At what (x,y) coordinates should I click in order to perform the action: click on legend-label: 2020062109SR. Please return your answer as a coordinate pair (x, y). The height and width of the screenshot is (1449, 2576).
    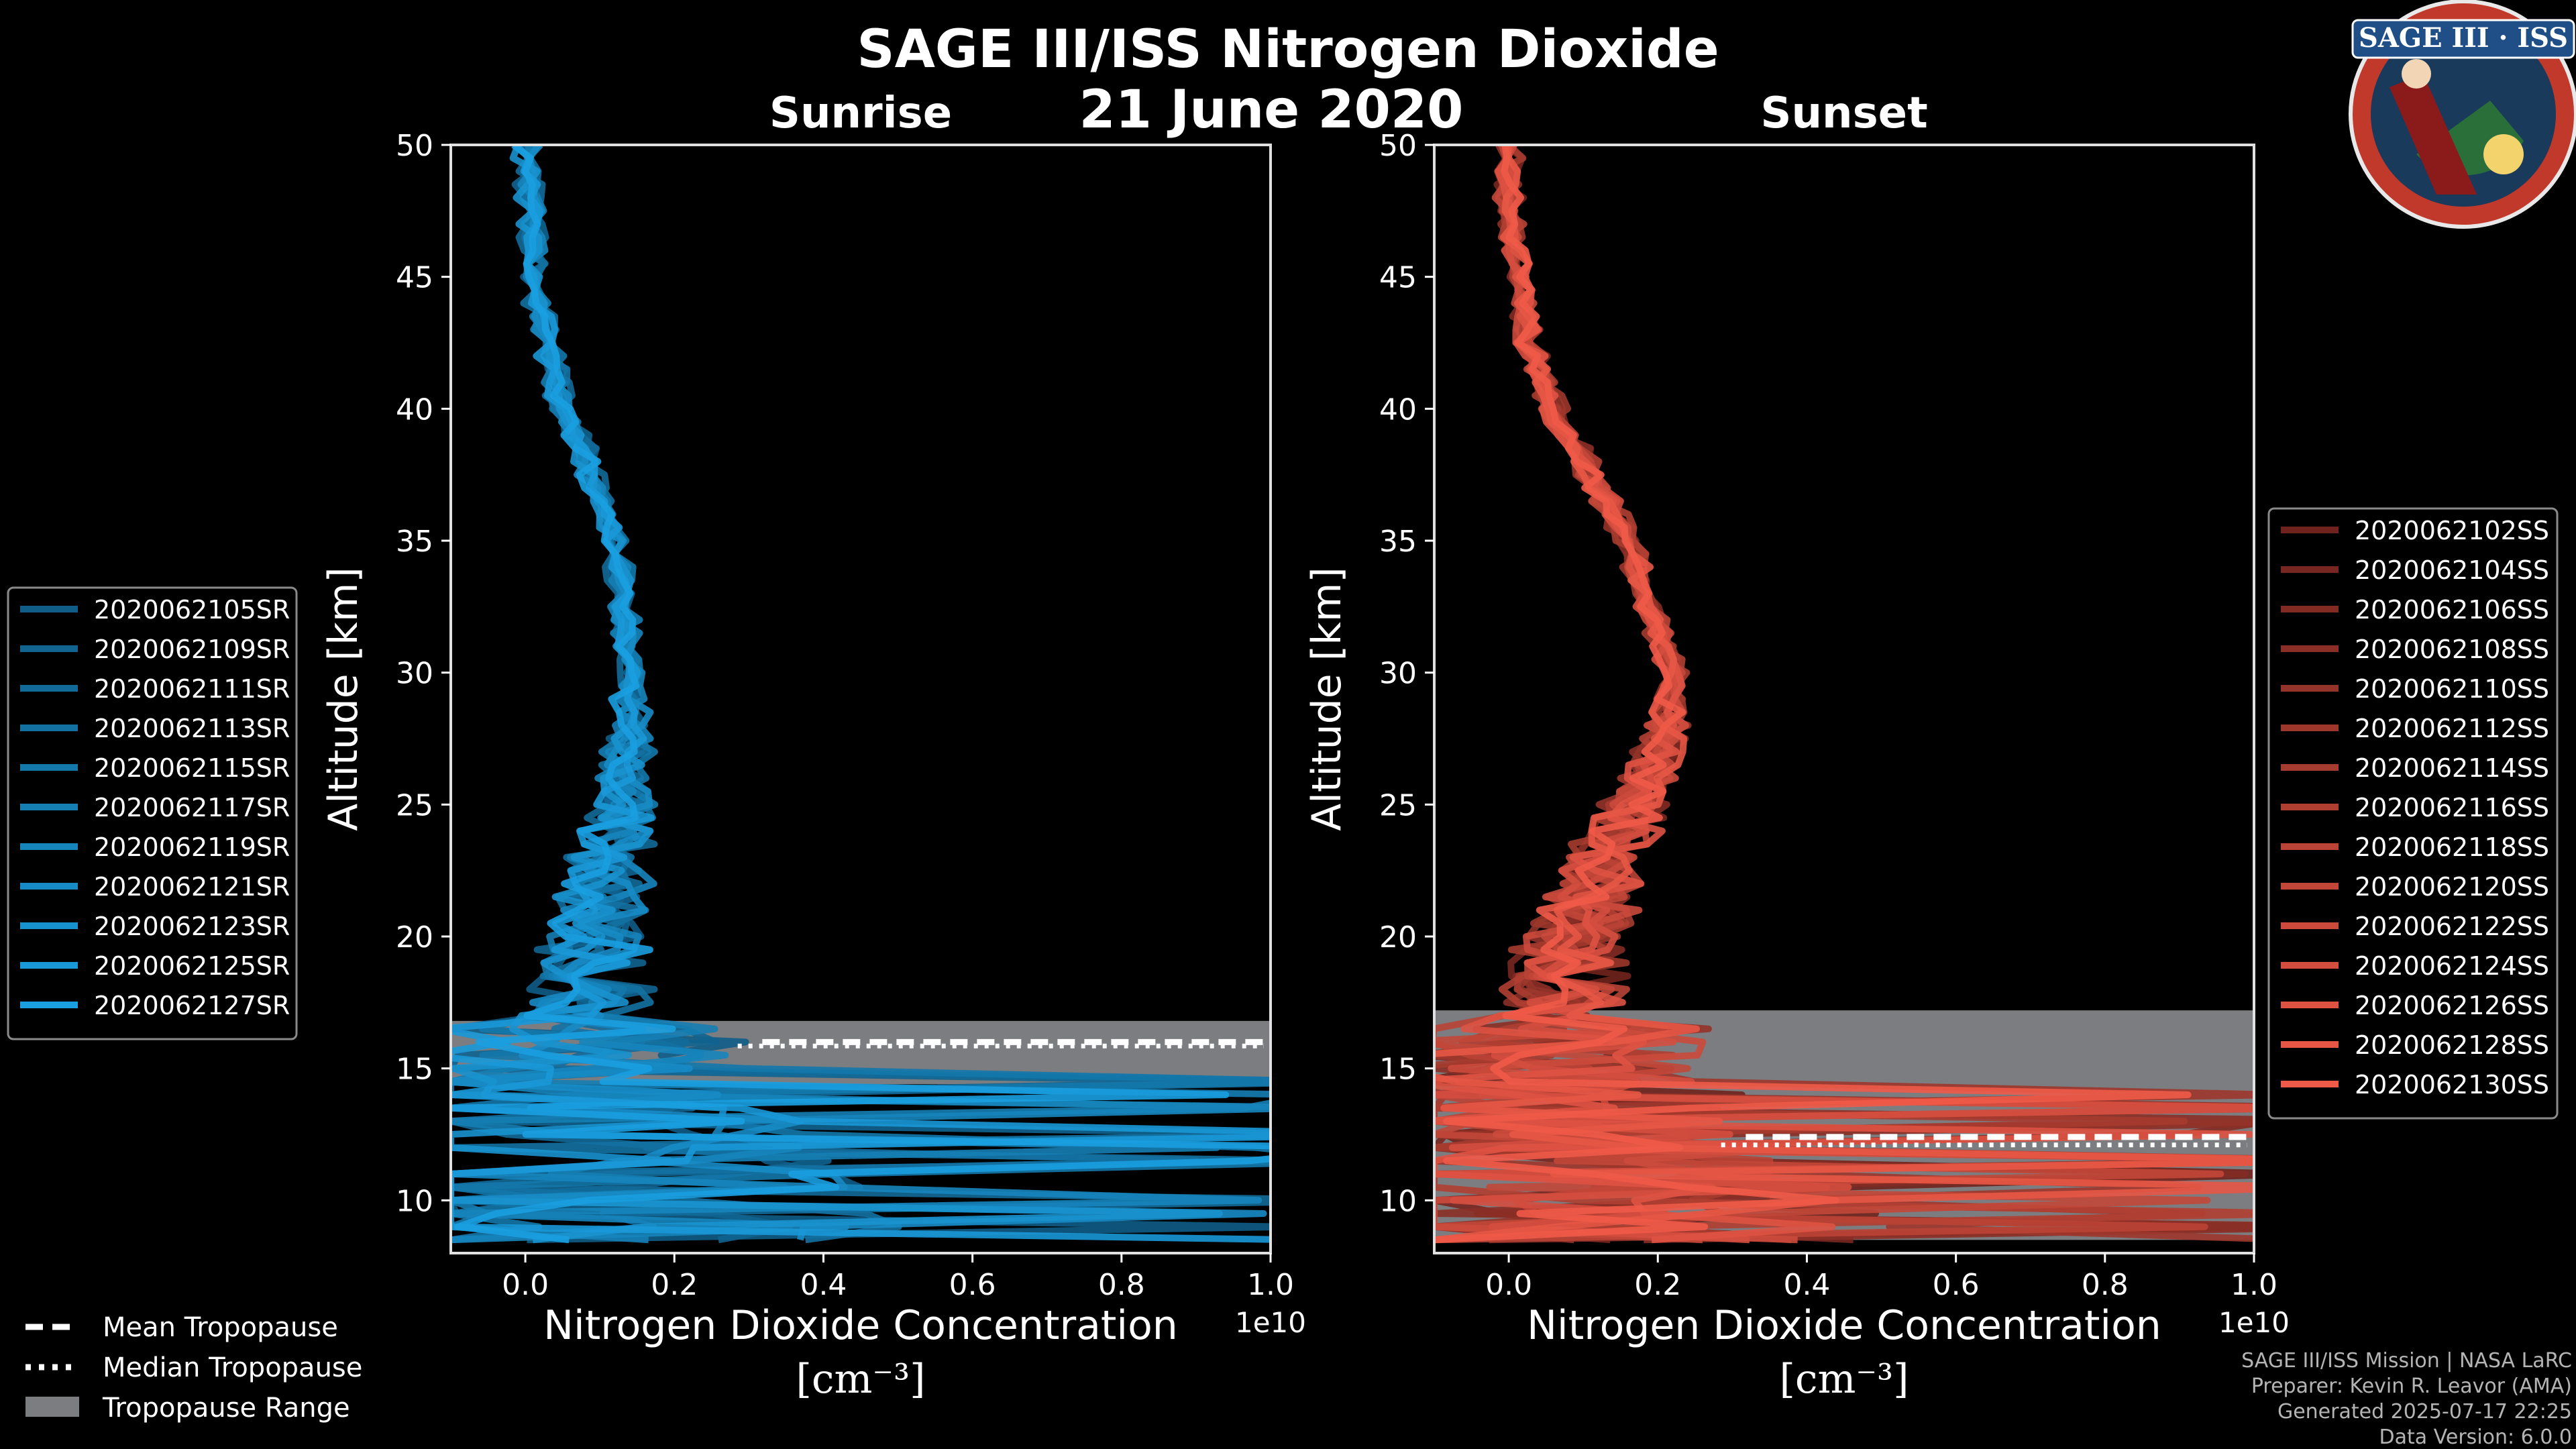
    Looking at the image, I should click on (192, 649).